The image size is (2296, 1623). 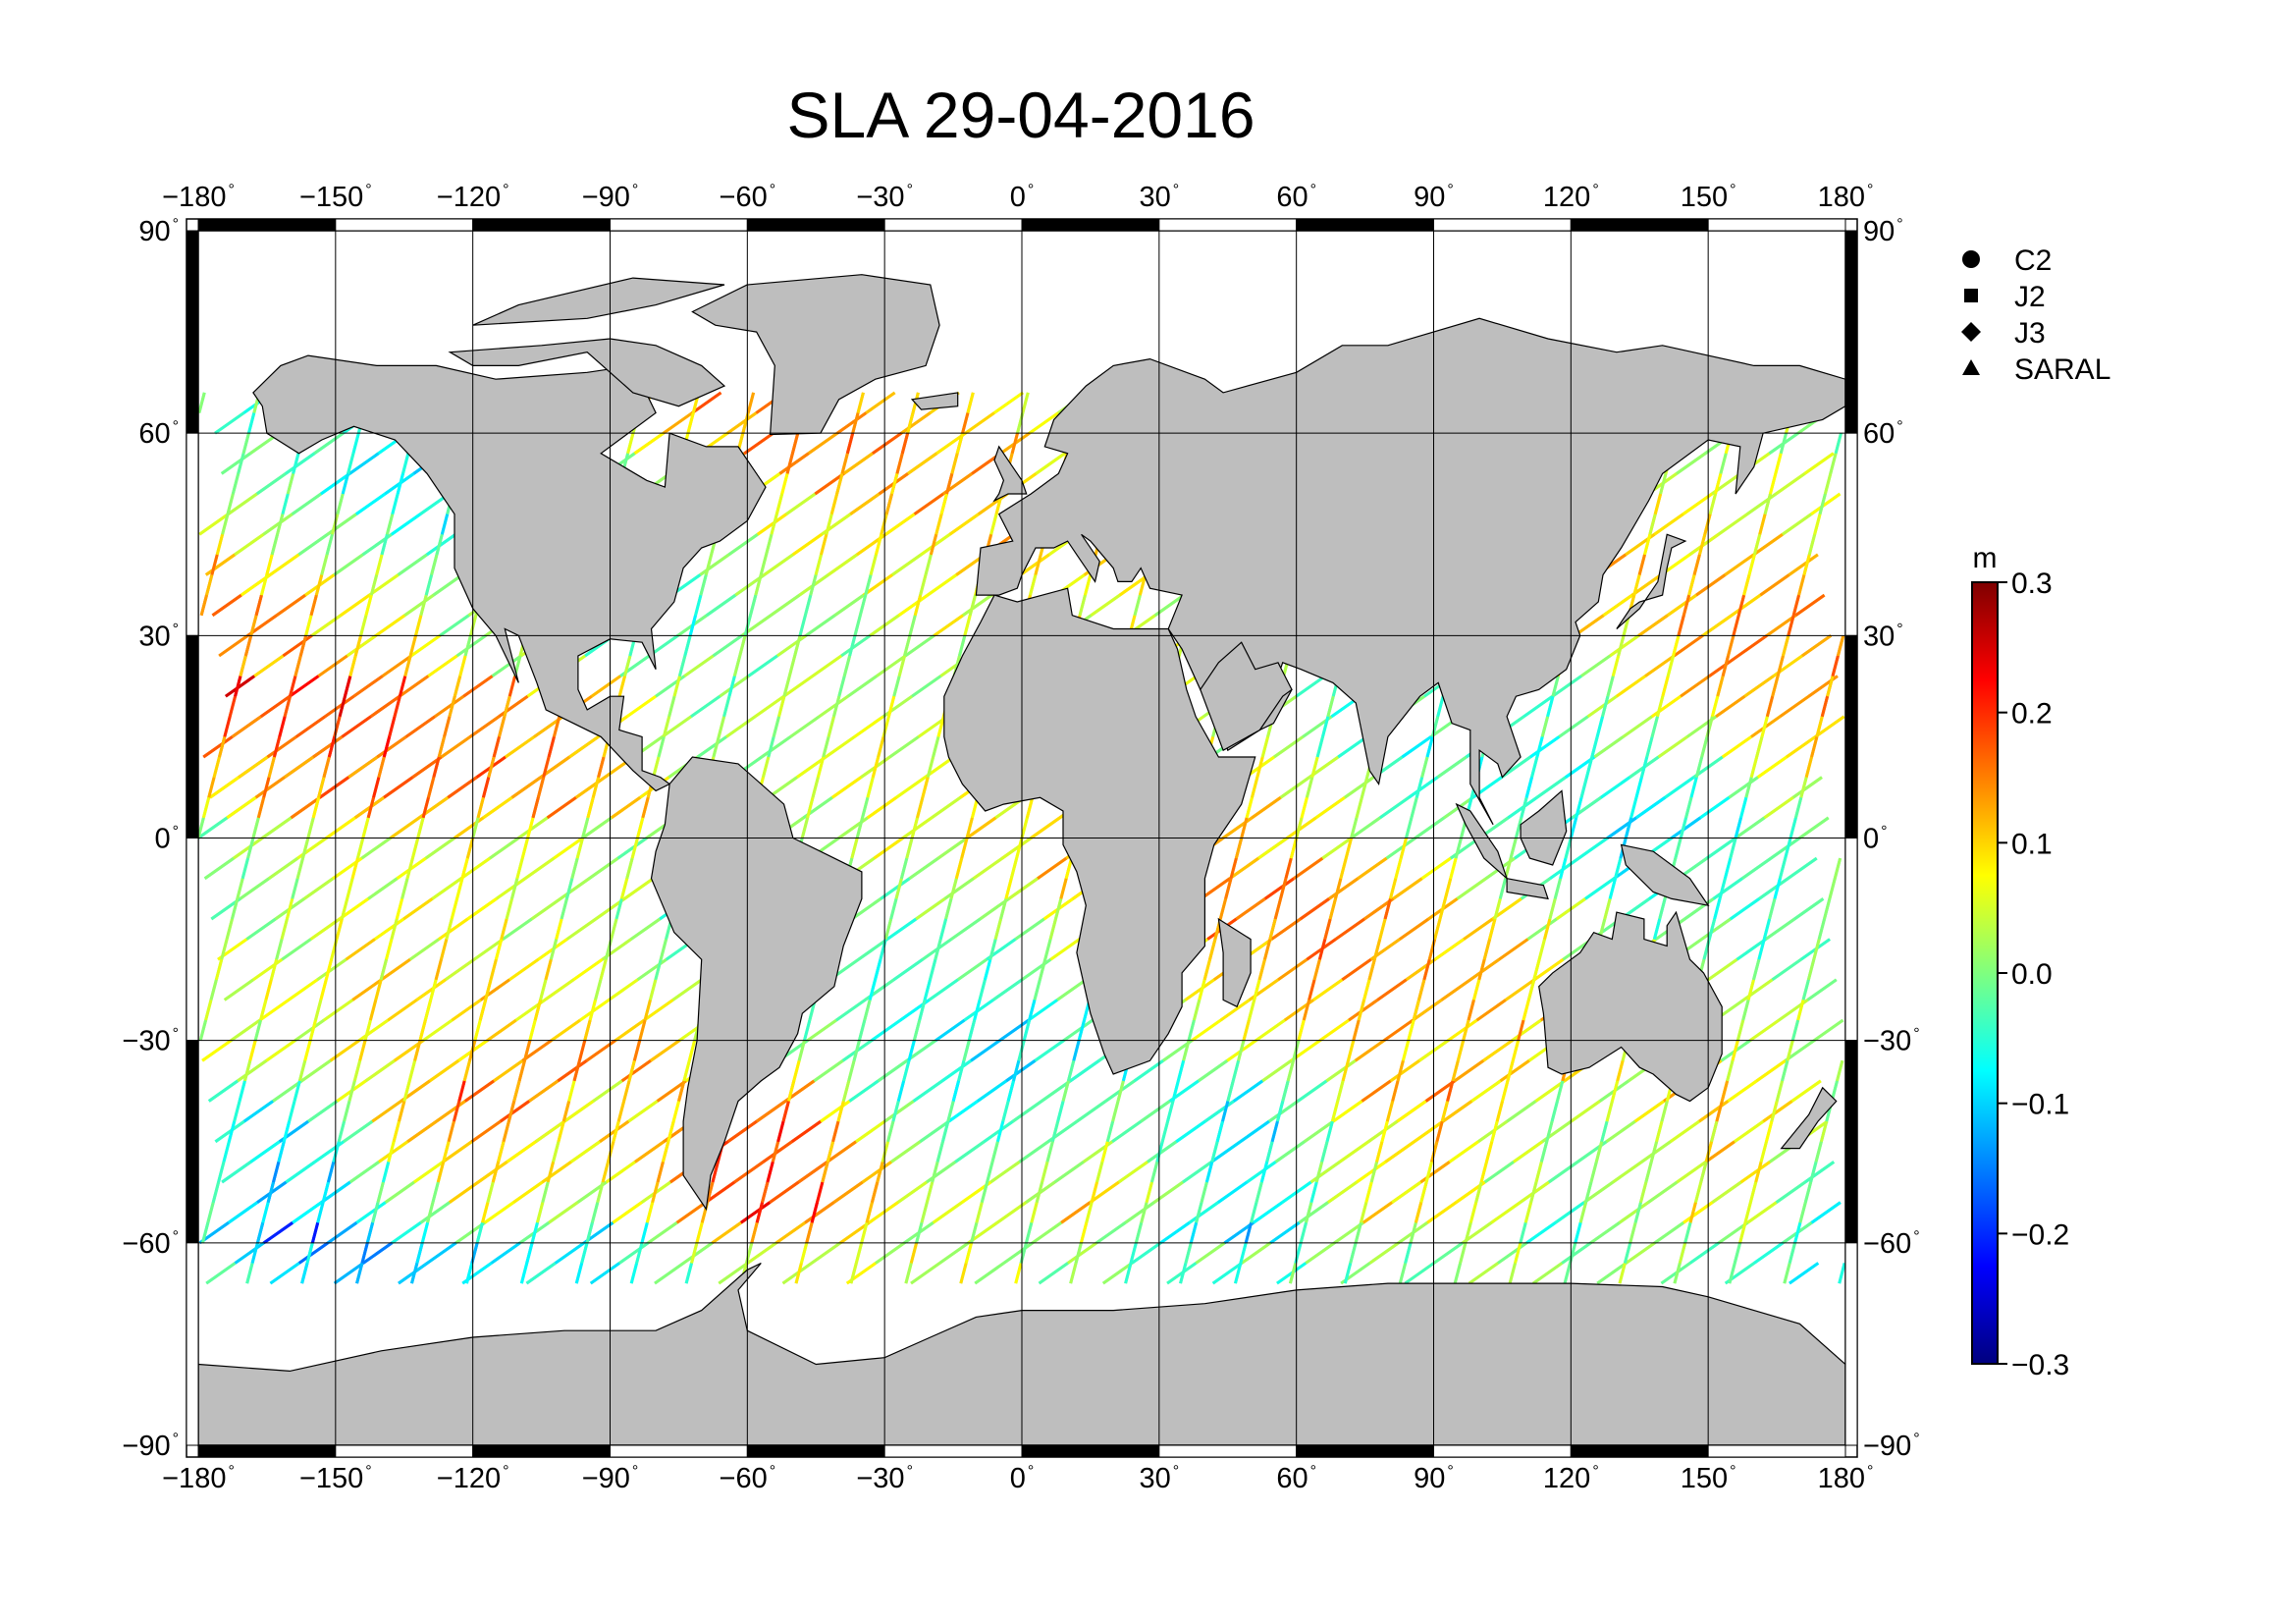 What do you see at coordinates (473, 1478) in the screenshot?
I see `lon-tick-label-bottom: −120 °` at bounding box center [473, 1478].